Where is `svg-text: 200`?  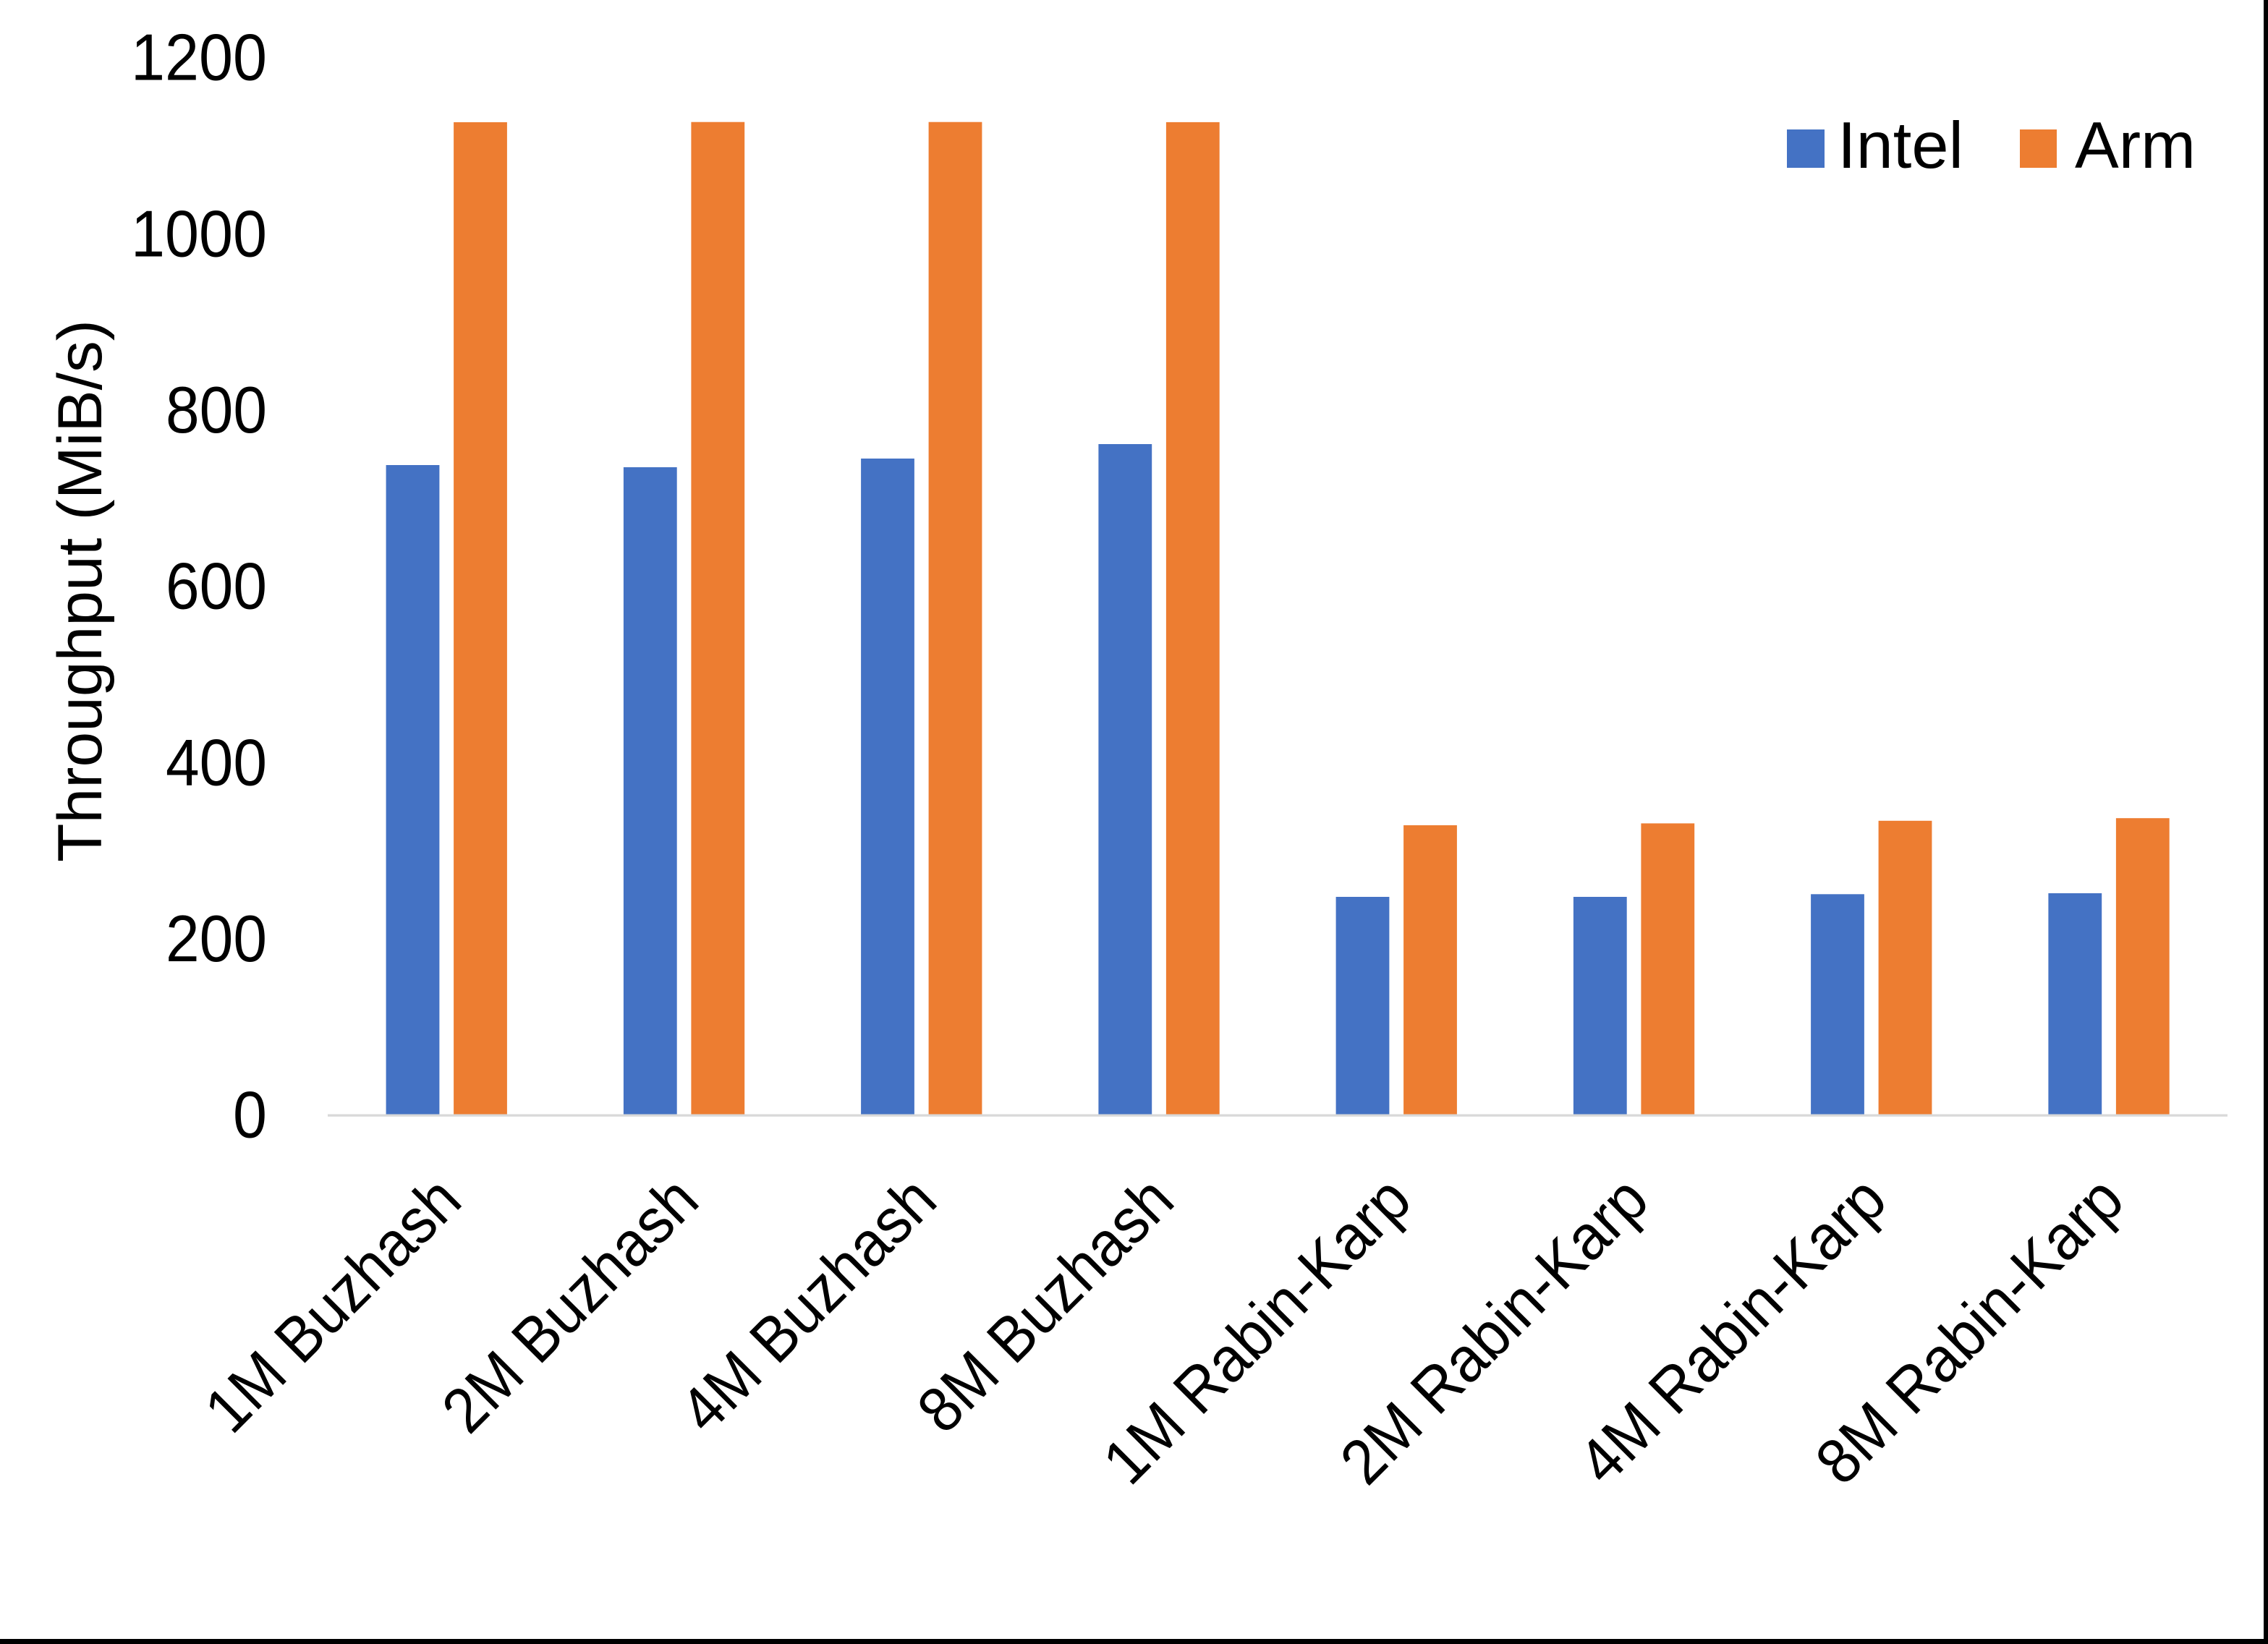
svg-text: 200 is located at coordinates (216, 939).